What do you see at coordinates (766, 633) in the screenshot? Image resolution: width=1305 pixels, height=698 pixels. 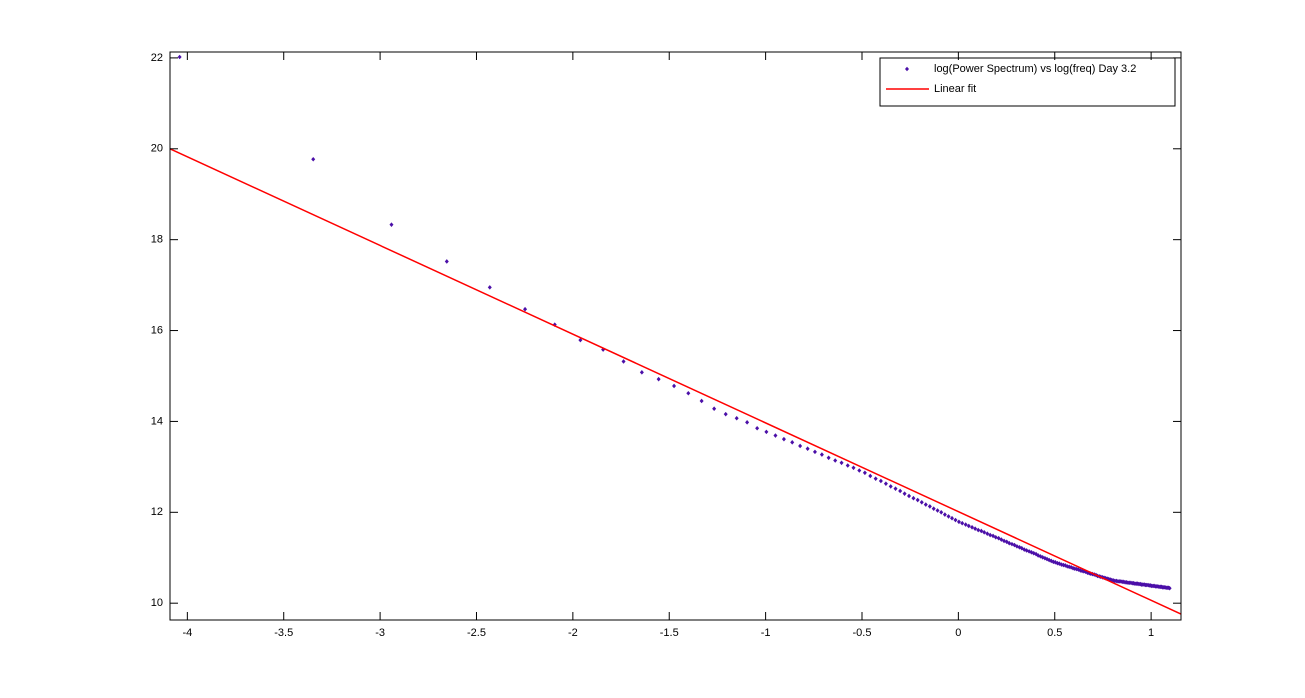 I see `x-tick-label: -1` at bounding box center [766, 633].